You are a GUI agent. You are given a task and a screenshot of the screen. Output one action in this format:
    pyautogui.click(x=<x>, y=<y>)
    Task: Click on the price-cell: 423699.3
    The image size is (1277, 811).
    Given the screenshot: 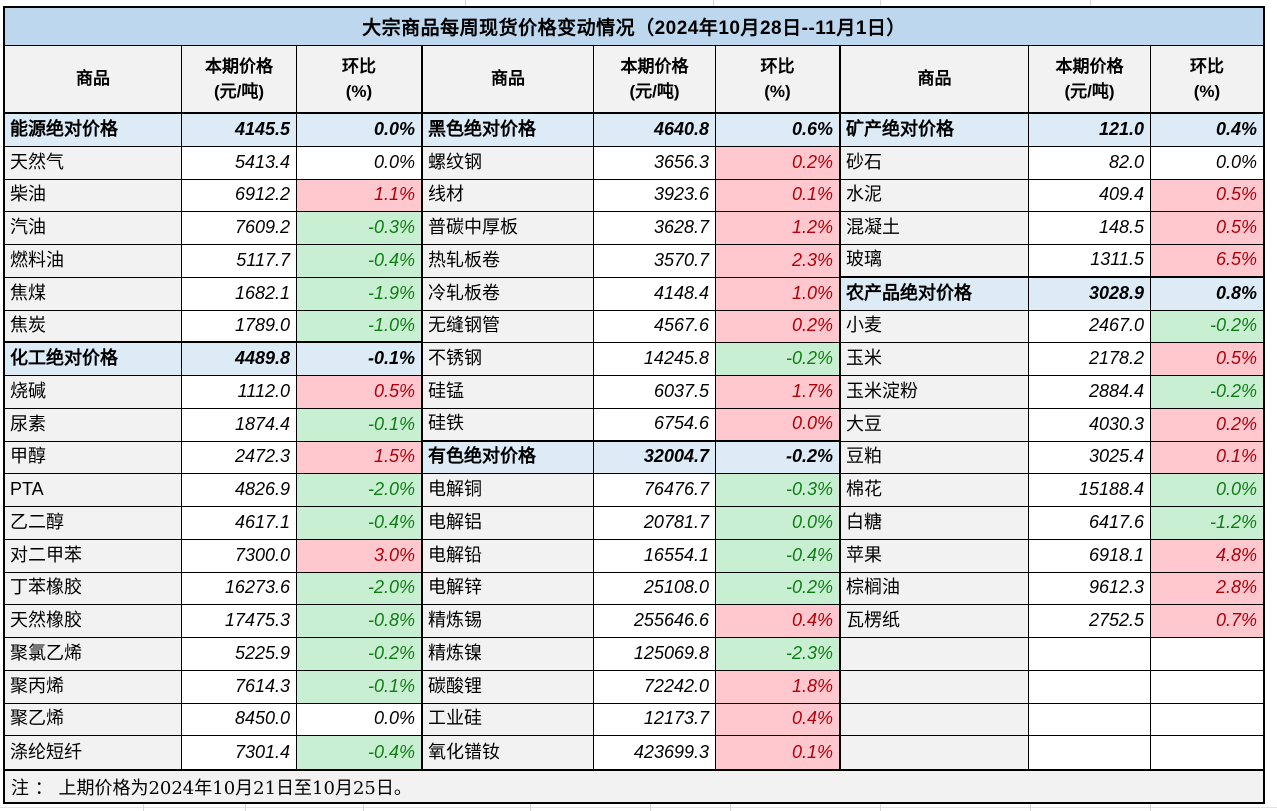 What is the action you would take?
    pyautogui.click(x=655, y=752)
    